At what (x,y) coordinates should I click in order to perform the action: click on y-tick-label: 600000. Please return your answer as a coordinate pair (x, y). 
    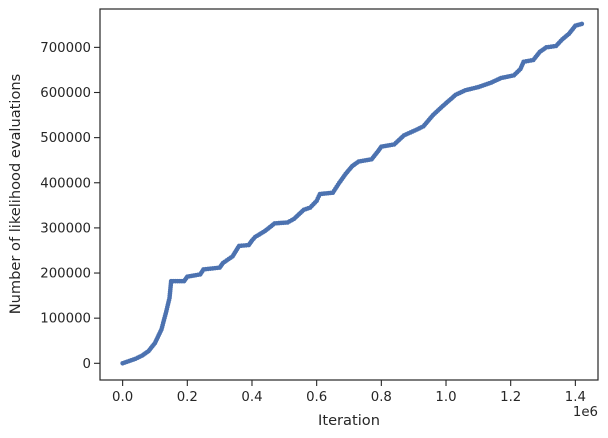
    Looking at the image, I should click on (65, 93).